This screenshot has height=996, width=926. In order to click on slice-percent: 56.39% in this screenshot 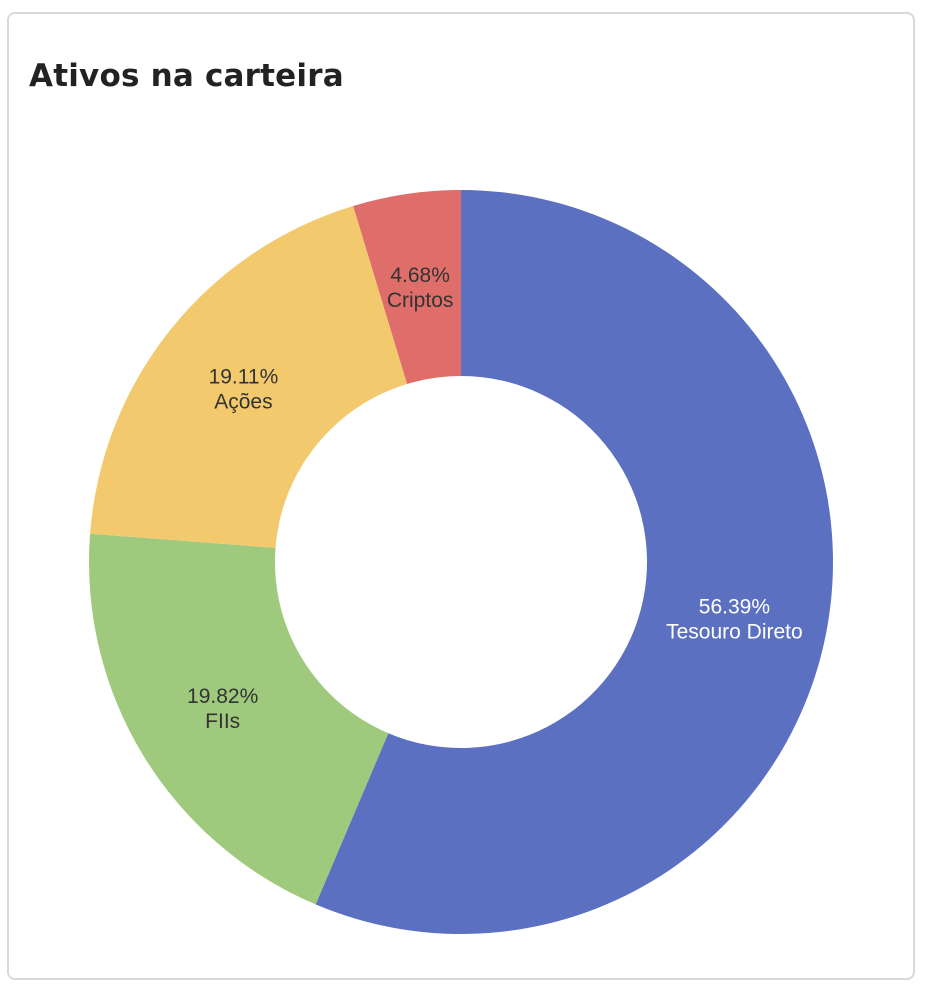, I will do `click(734, 607)`.